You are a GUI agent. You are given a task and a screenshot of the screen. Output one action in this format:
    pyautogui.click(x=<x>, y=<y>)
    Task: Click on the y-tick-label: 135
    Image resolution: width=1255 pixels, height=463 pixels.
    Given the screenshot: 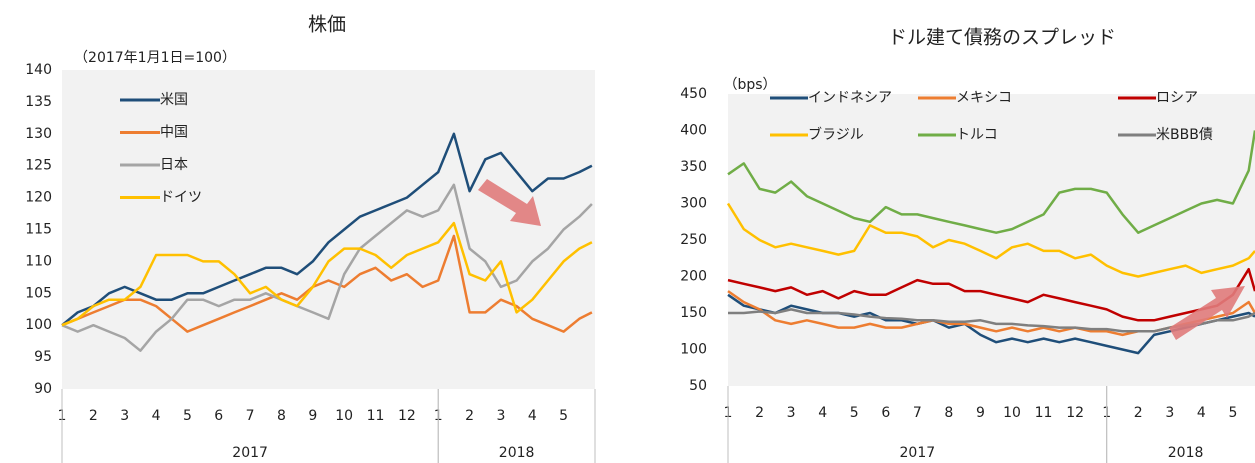 What is the action you would take?
    pyautogui.click(x=38, y=102)
    